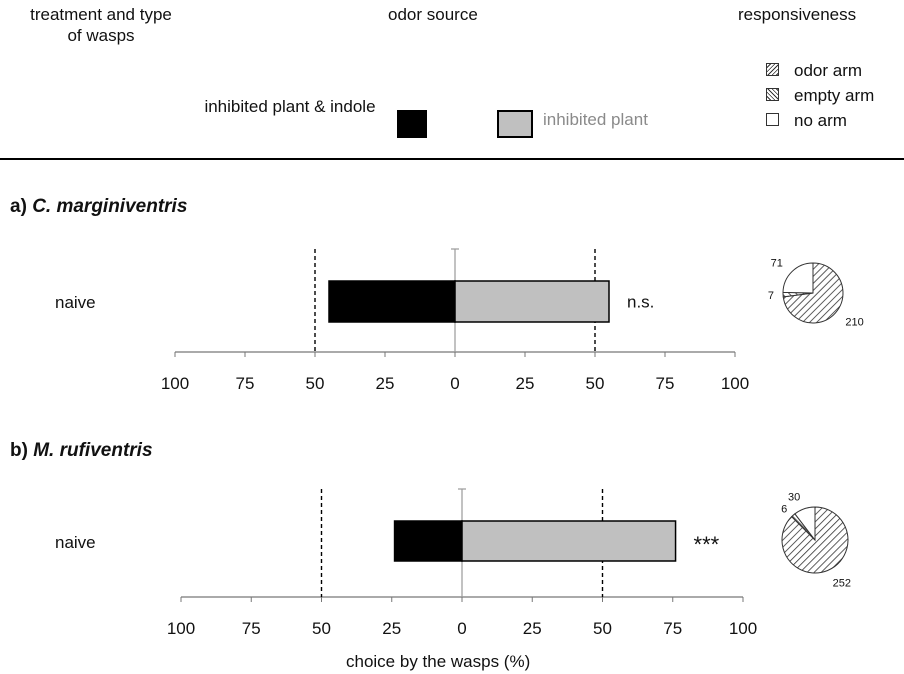 This screenshot has width=904, height=674. What do you see at coordinates (75, 542) in the screenshot?
I see `panel-b-category-label: naive` at bounding box center [75, 542].